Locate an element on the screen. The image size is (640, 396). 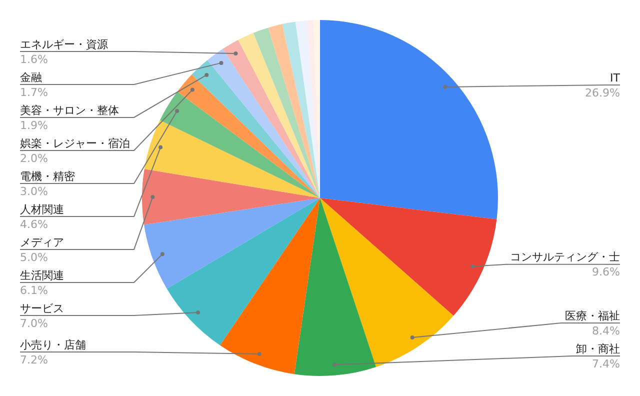
slice-label: 卸・商社 is located at coordinates (598, 349).